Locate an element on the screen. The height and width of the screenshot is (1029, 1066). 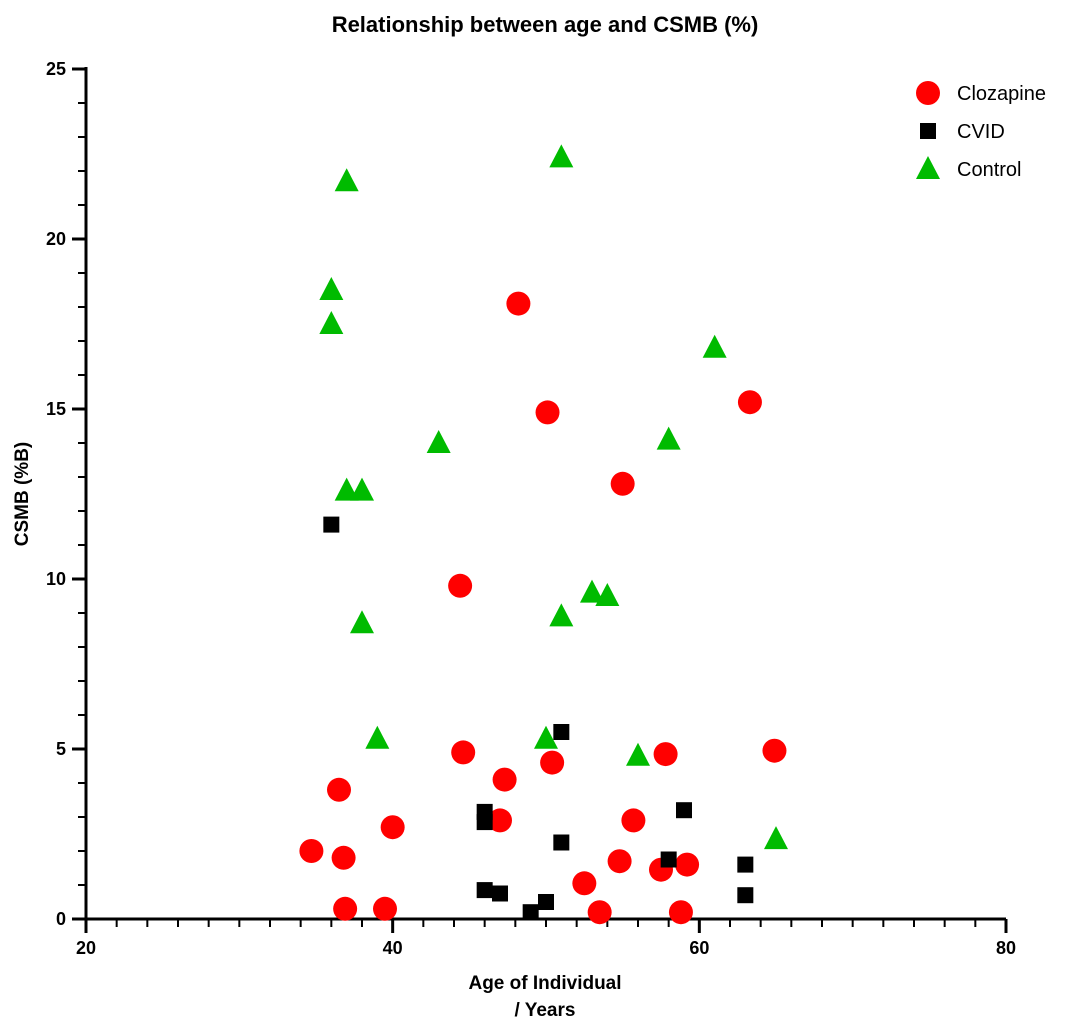
y-axis-label: CSMB (%B) is located at coordinates (22, 494).